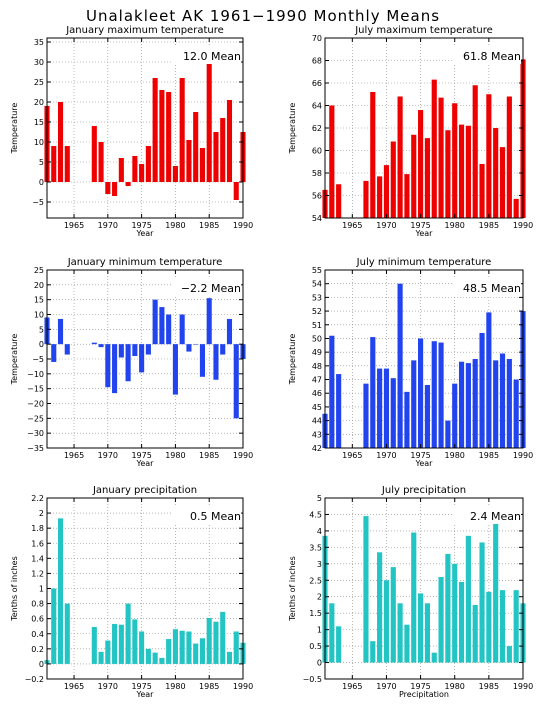 The height and width of the screenshot is (711, 543). Describe the element at coordinates (319, 564) in the screenshot. I see `y-tick-label: 3` at that location.